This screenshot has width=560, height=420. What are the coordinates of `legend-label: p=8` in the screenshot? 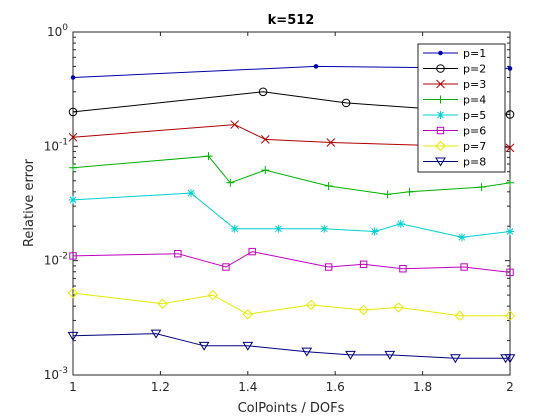 It's located at (474, 162).